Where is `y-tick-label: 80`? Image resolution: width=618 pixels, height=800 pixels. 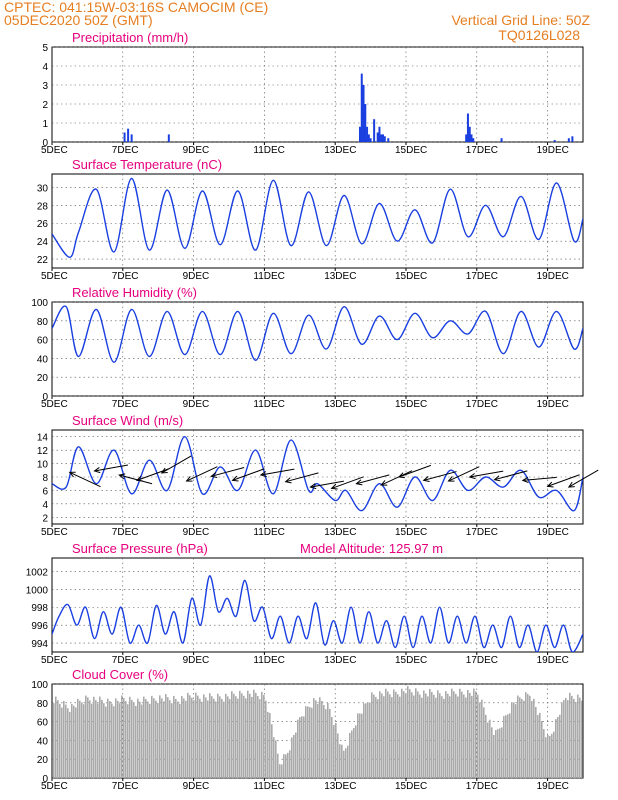 y-tick-label: 80 is located at coordinates (43, 704).